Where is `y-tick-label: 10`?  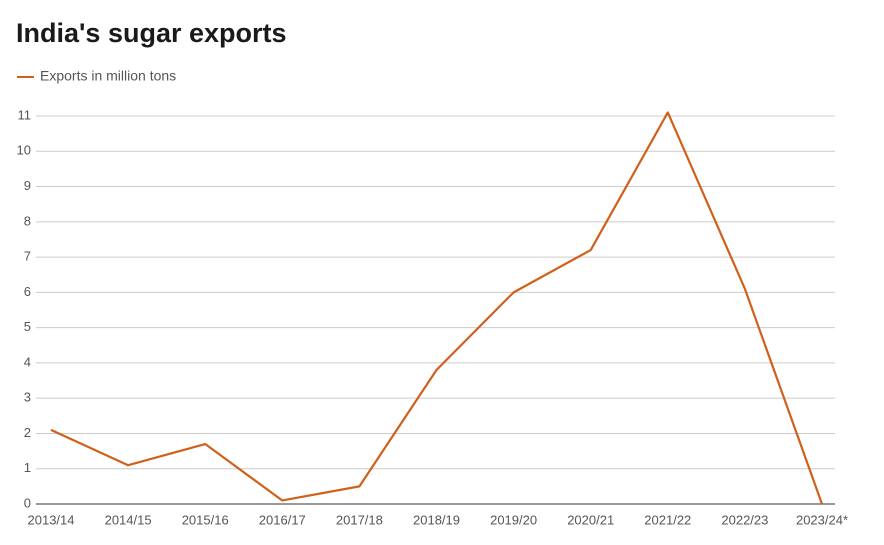
y-tick-label: 10 is located at coordinates (24, 150).